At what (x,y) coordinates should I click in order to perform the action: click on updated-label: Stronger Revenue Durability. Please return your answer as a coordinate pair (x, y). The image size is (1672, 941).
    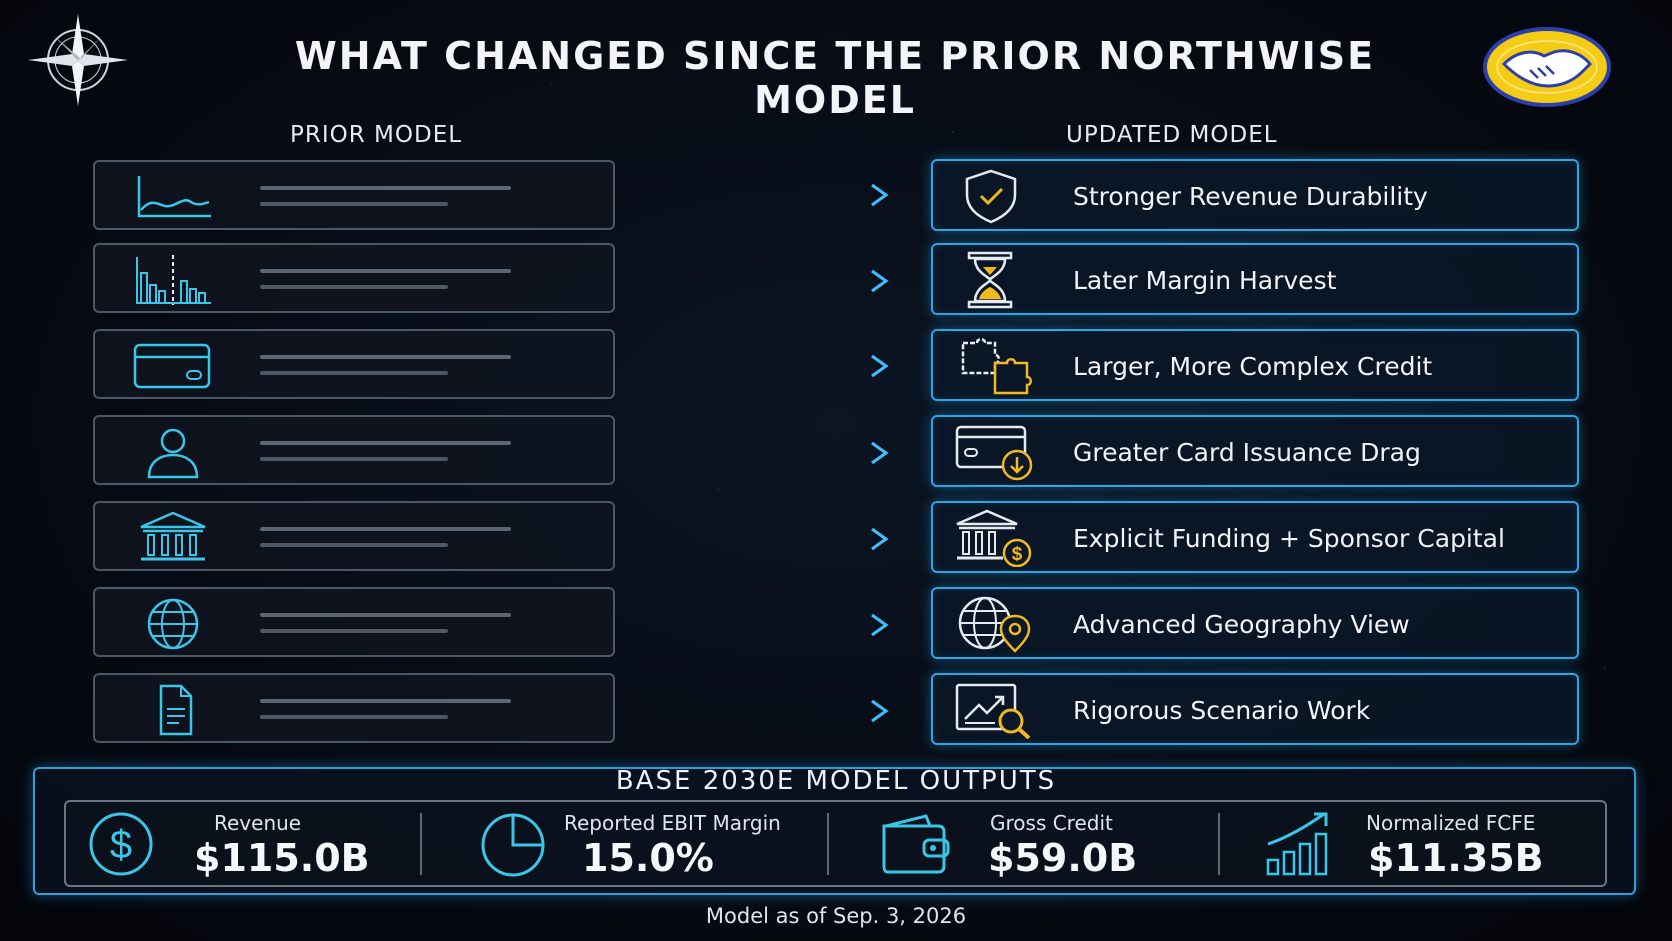
    Looking at the image, I should click on (1250, 196).